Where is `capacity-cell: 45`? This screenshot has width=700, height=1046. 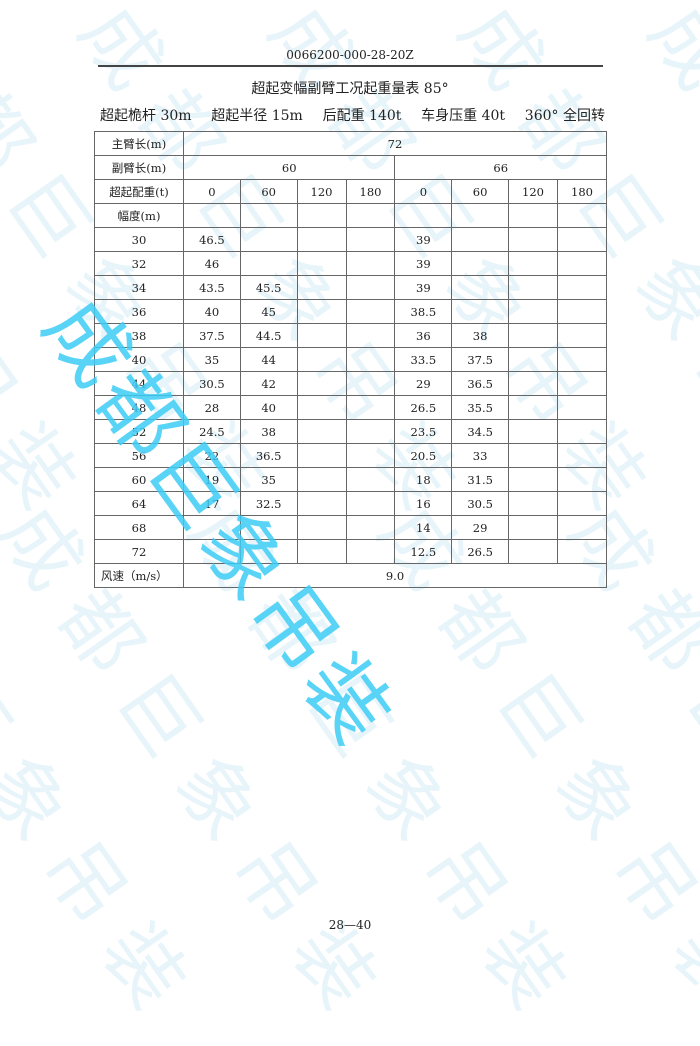
capacity-cell: 45 is located at coordinates (268, 311).